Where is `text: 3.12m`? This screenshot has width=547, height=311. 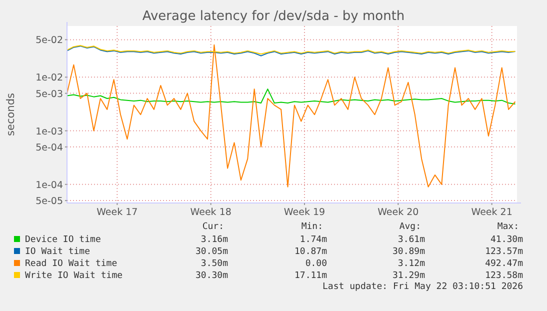
text: 3.12m is located at coordinates (411, 264).